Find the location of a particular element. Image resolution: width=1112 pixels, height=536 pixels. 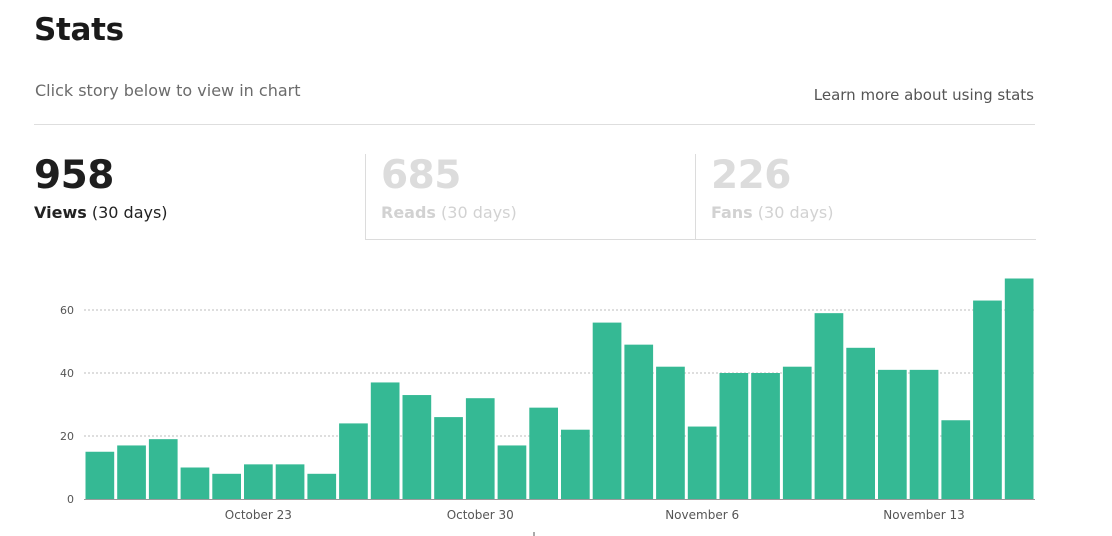

views-label: Views (30 days) is located at coordinates (101, 212).